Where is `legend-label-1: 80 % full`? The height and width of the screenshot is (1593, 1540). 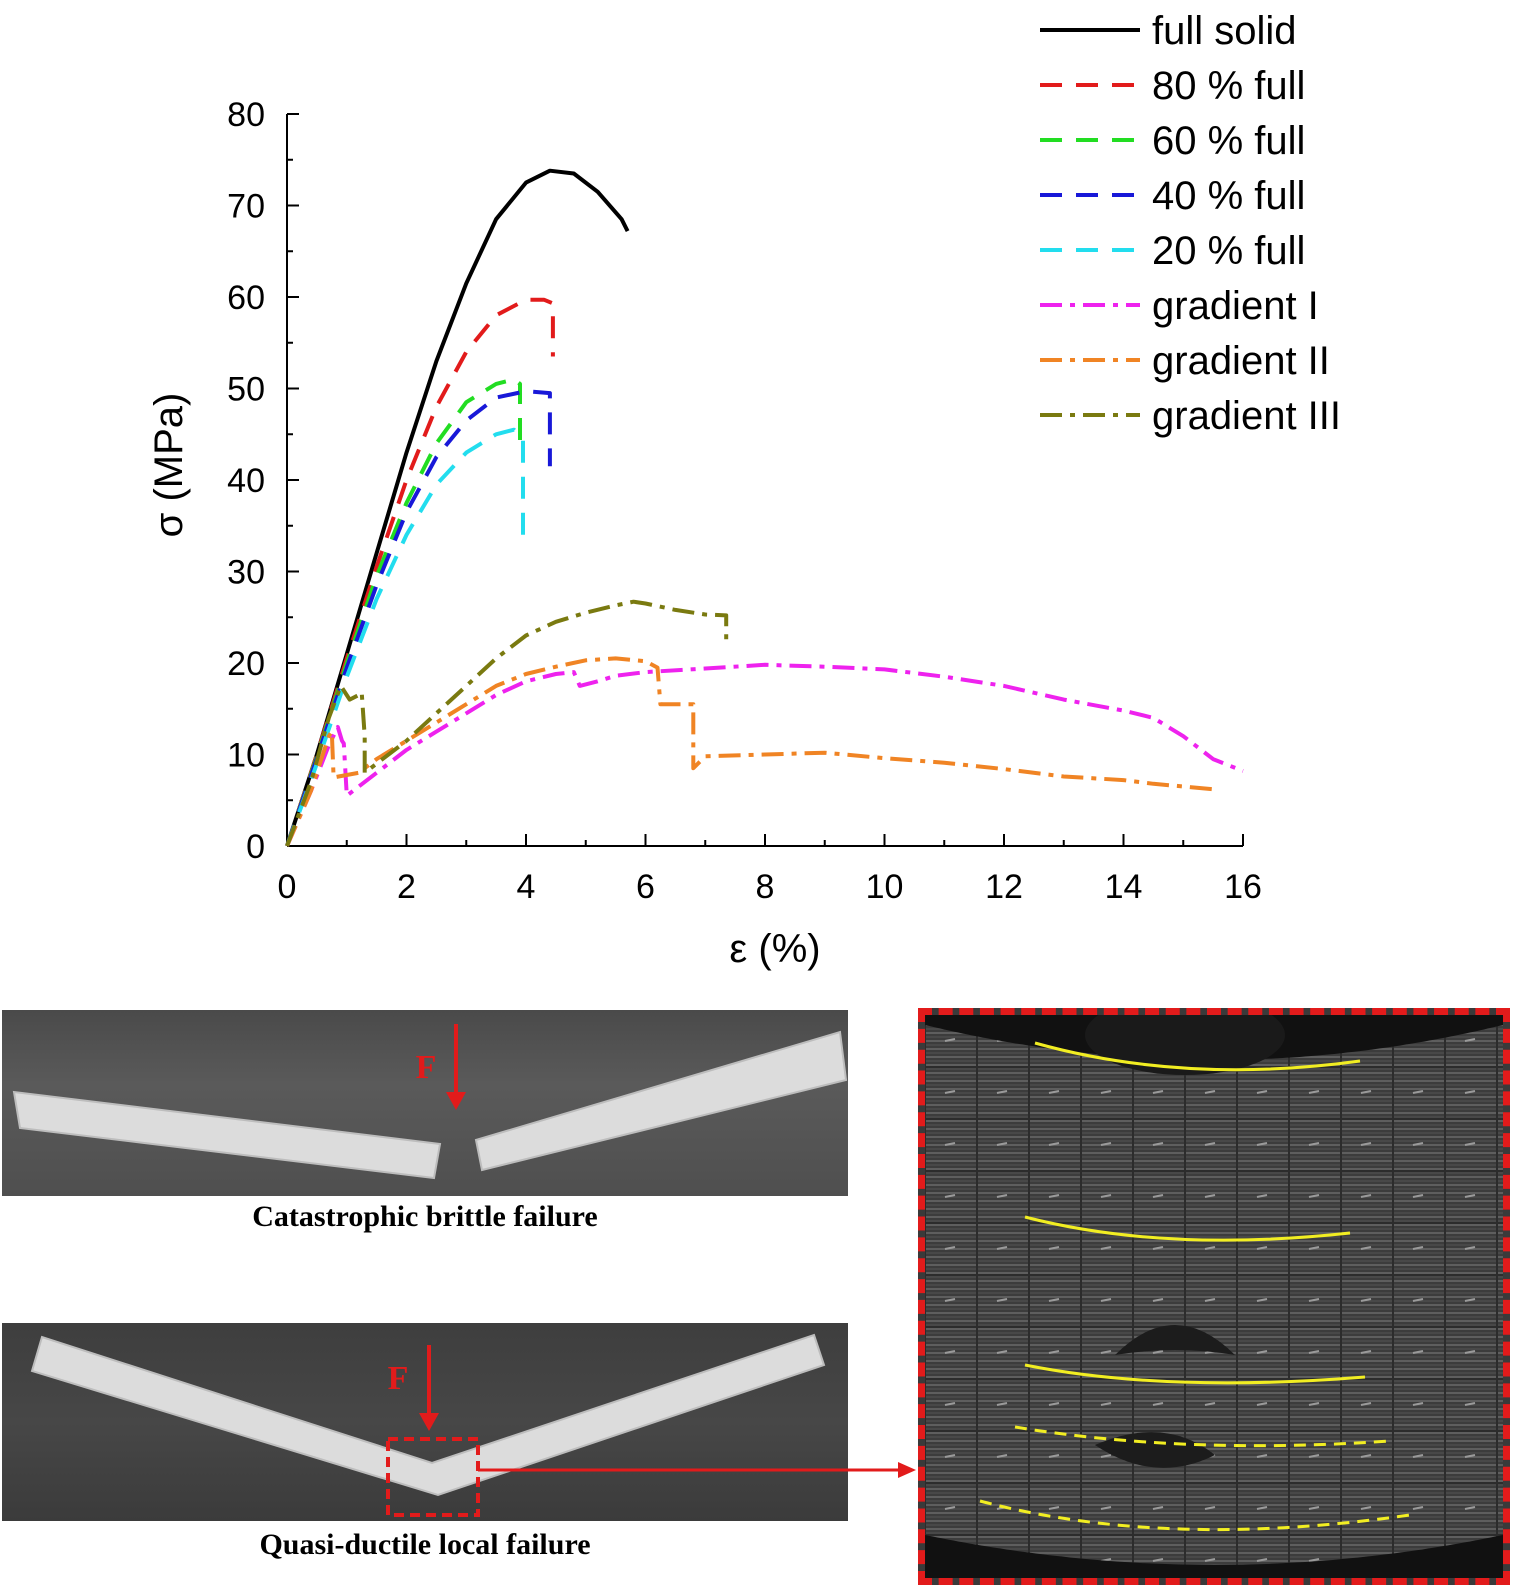
legend-label-1: 80 % full is located at coordinates (1228, 86).